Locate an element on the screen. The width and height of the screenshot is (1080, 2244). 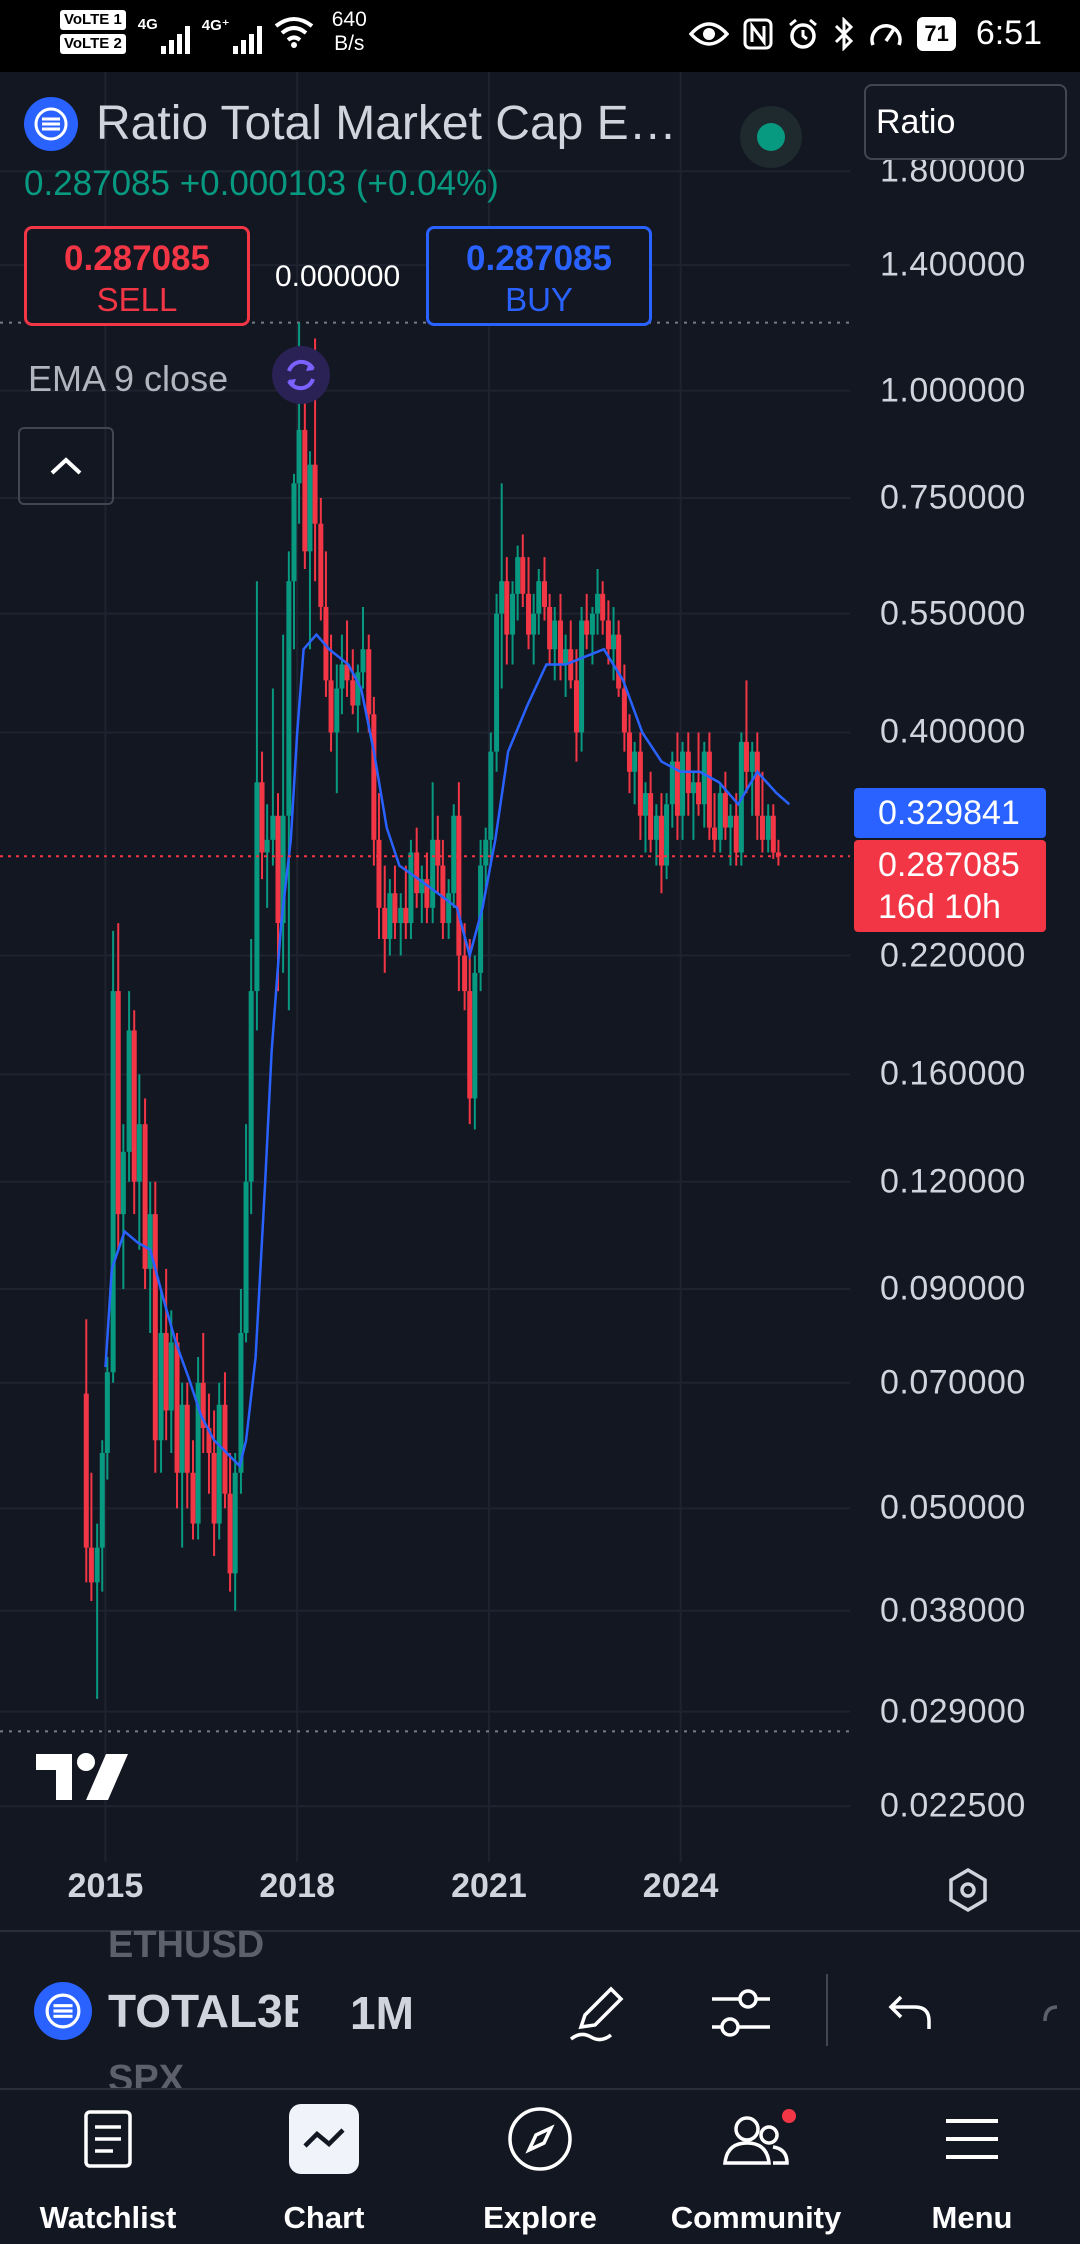
undo-icon is located at coordinates (909, 2012).